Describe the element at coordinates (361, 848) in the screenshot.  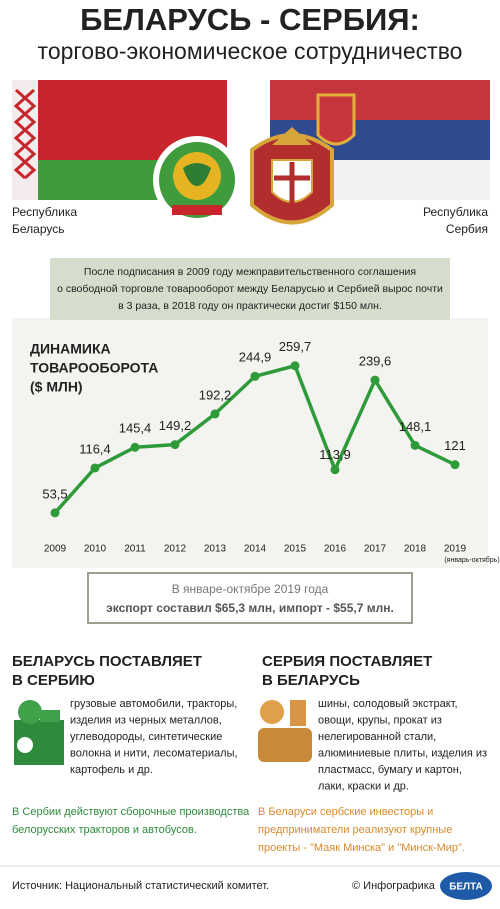
I see `note-right: проекты - "Маяк Минска" и "Минск-Мир".` at that location.